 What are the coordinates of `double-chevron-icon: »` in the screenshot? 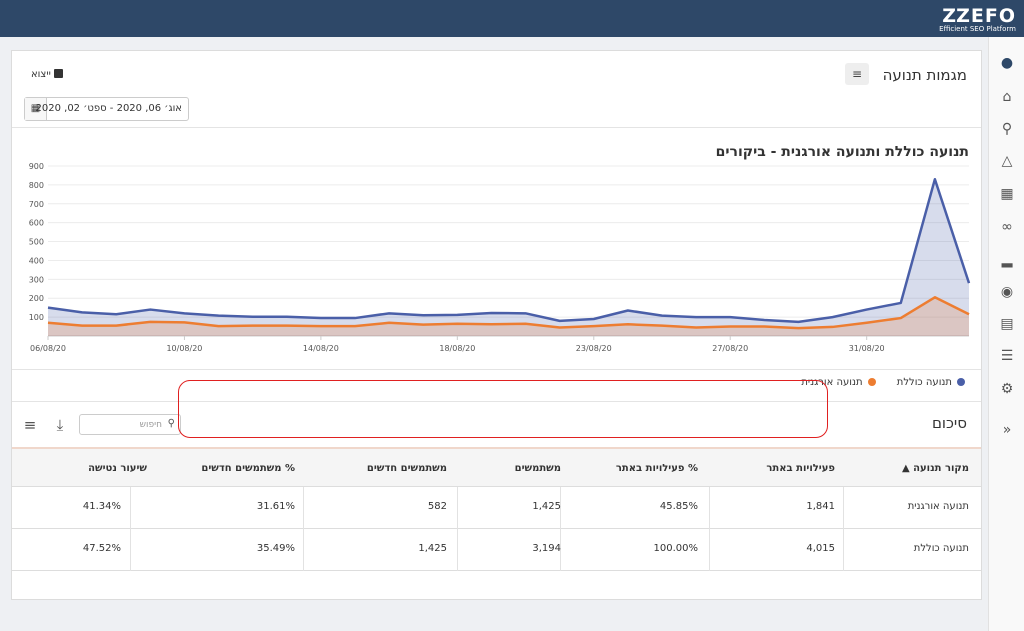 It's located at (1007, 430).